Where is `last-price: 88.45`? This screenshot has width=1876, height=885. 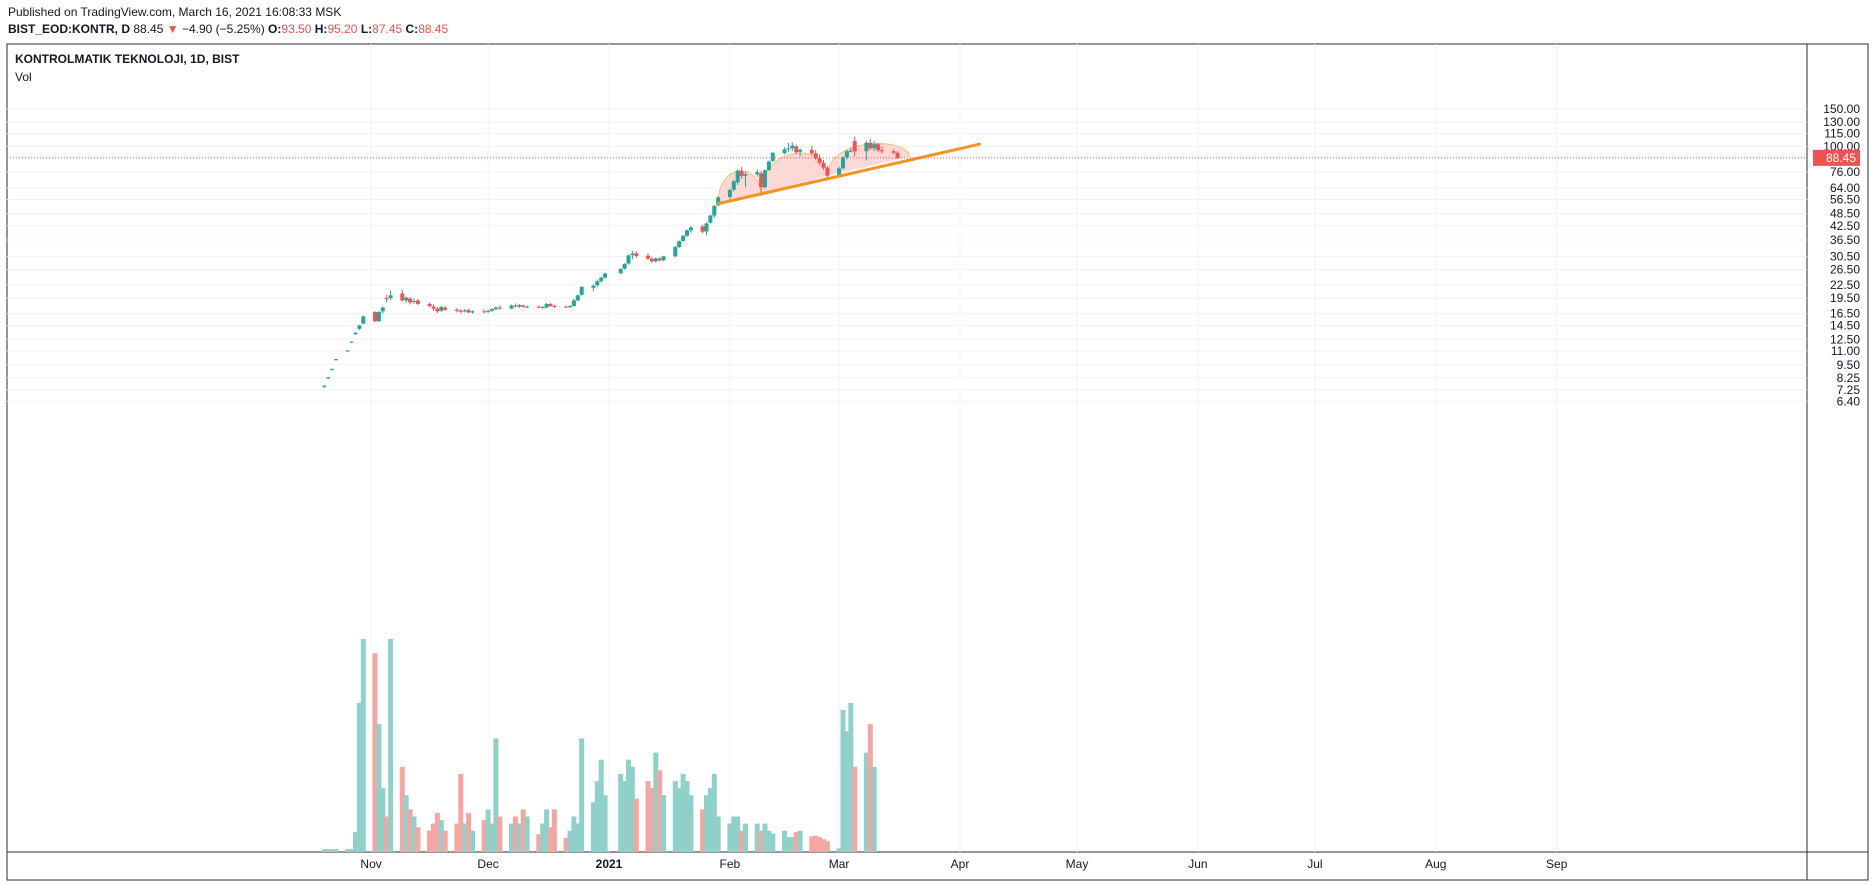 last-price: 88.45 is located at coordinates (148, 29).